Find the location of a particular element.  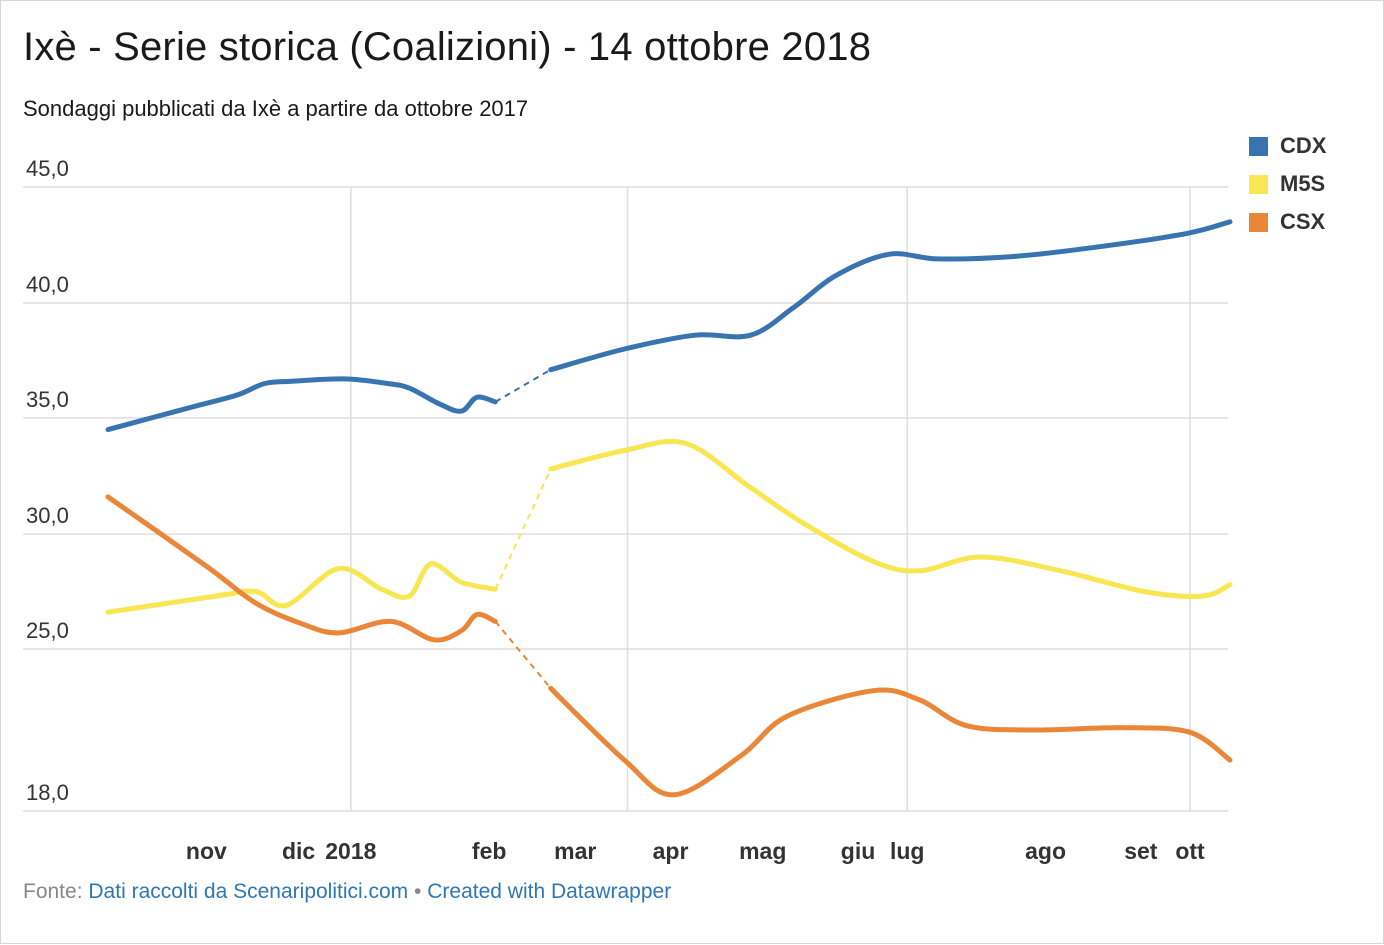

x-tick-label: dic is located at coordinates (298, 851).